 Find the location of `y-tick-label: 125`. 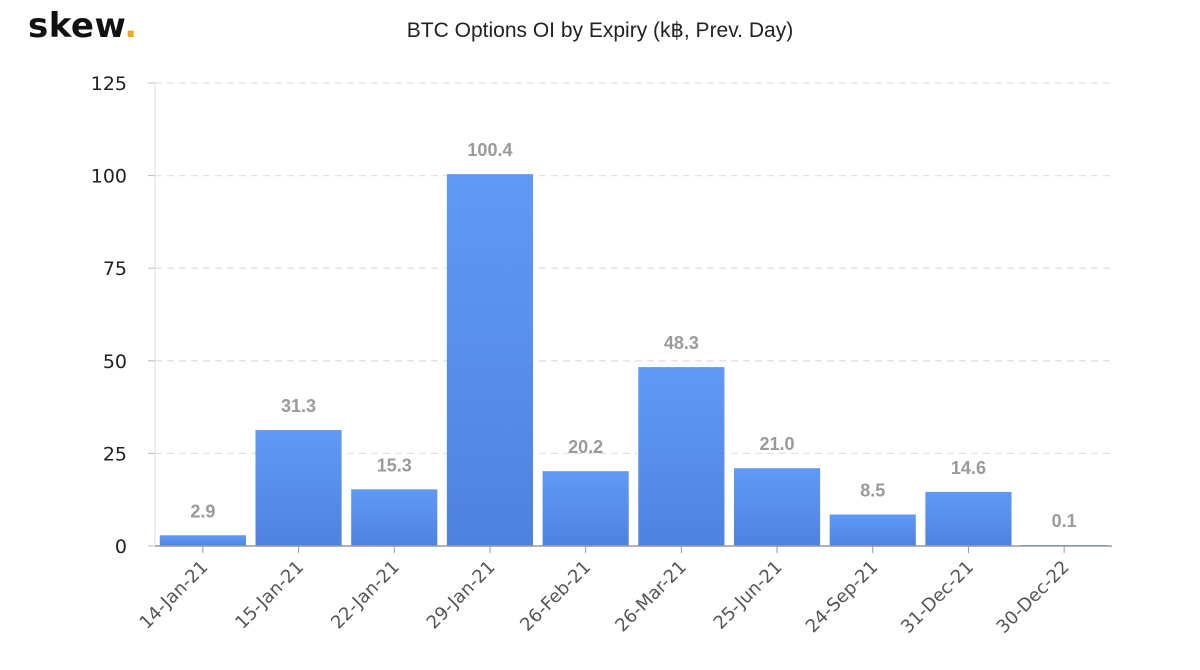

y-tick-label: 125 is located at coordinates (109, 84).